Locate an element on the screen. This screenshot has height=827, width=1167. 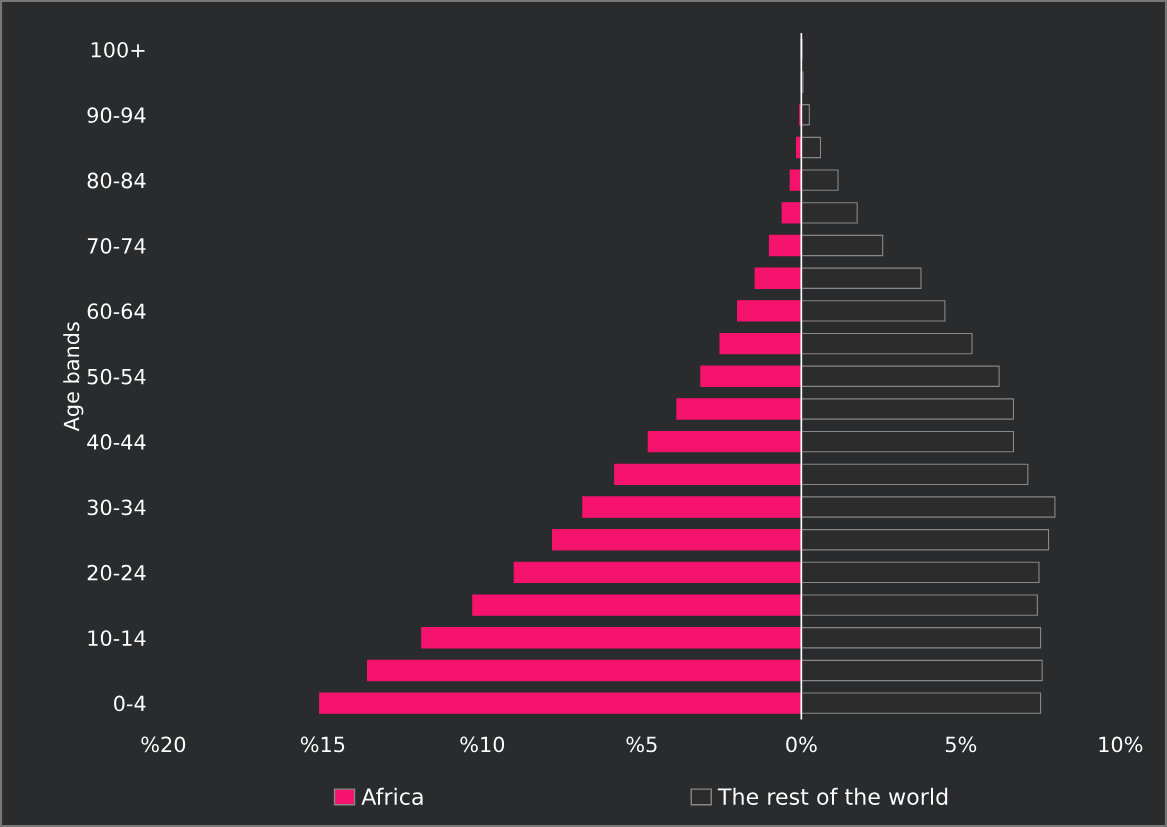
y-tick-label: 70-74 is located at coordinates (116, 245).